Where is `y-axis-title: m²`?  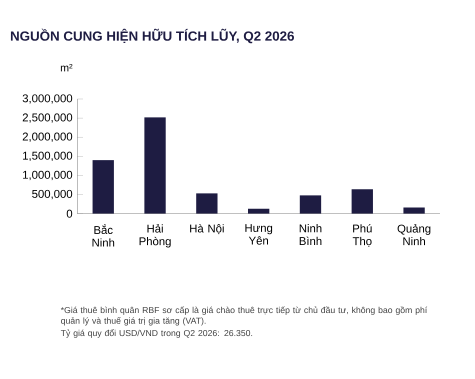
y-axis-title: m² is located at coordinates (66, 68).